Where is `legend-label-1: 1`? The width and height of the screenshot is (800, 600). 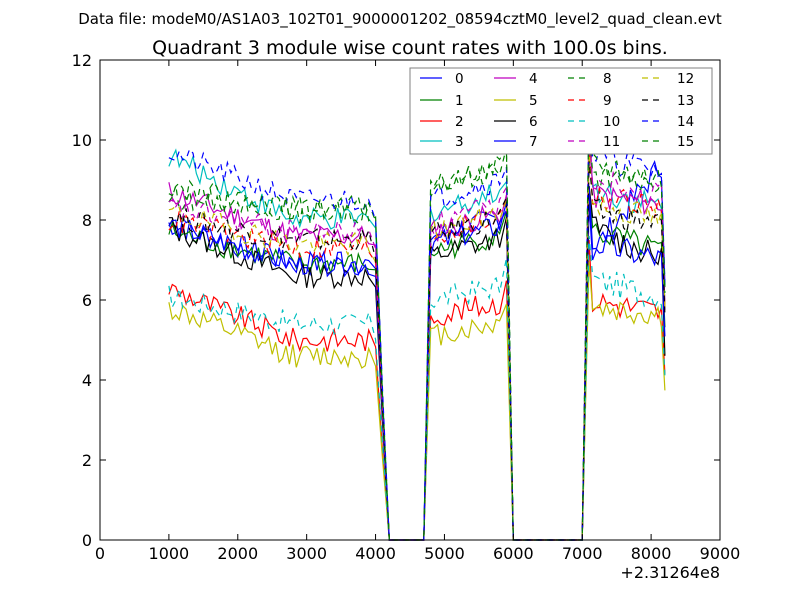
legend-label-1: 1 is located at coordinates (459, 101).